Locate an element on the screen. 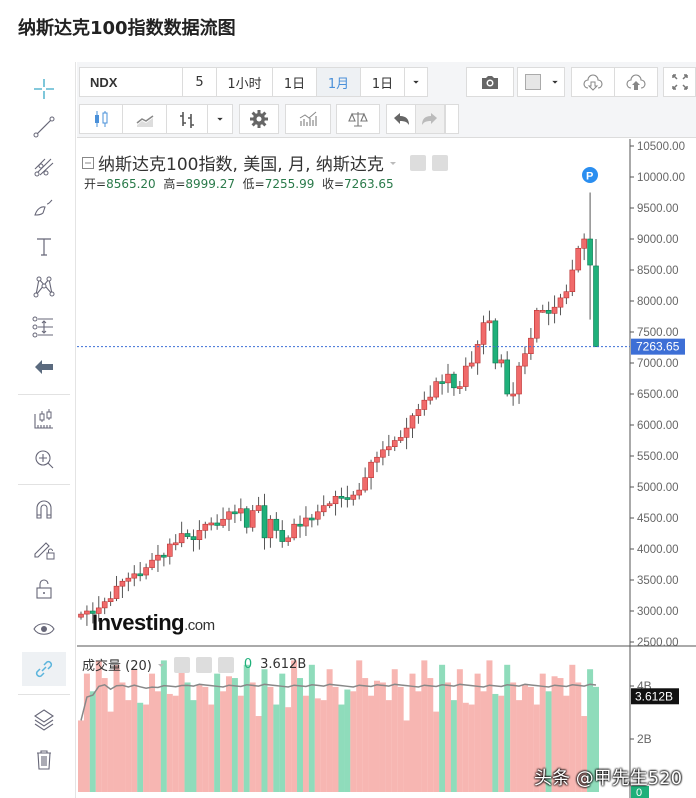 The width and height of the screenshot is (696, 798). open-value: 8565.20 is located at coordinates (131, 184).